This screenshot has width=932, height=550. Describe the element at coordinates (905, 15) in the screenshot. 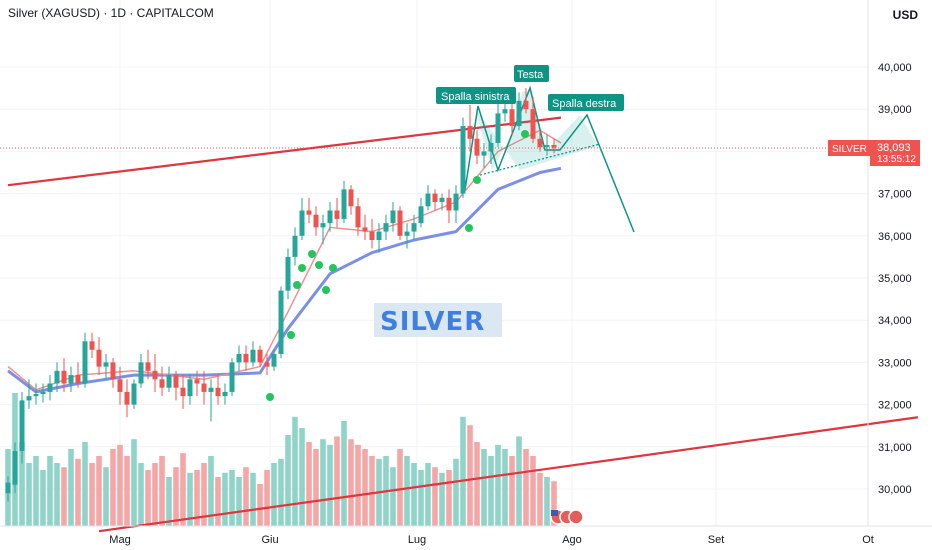

I see `currency-label: USD` at that location.